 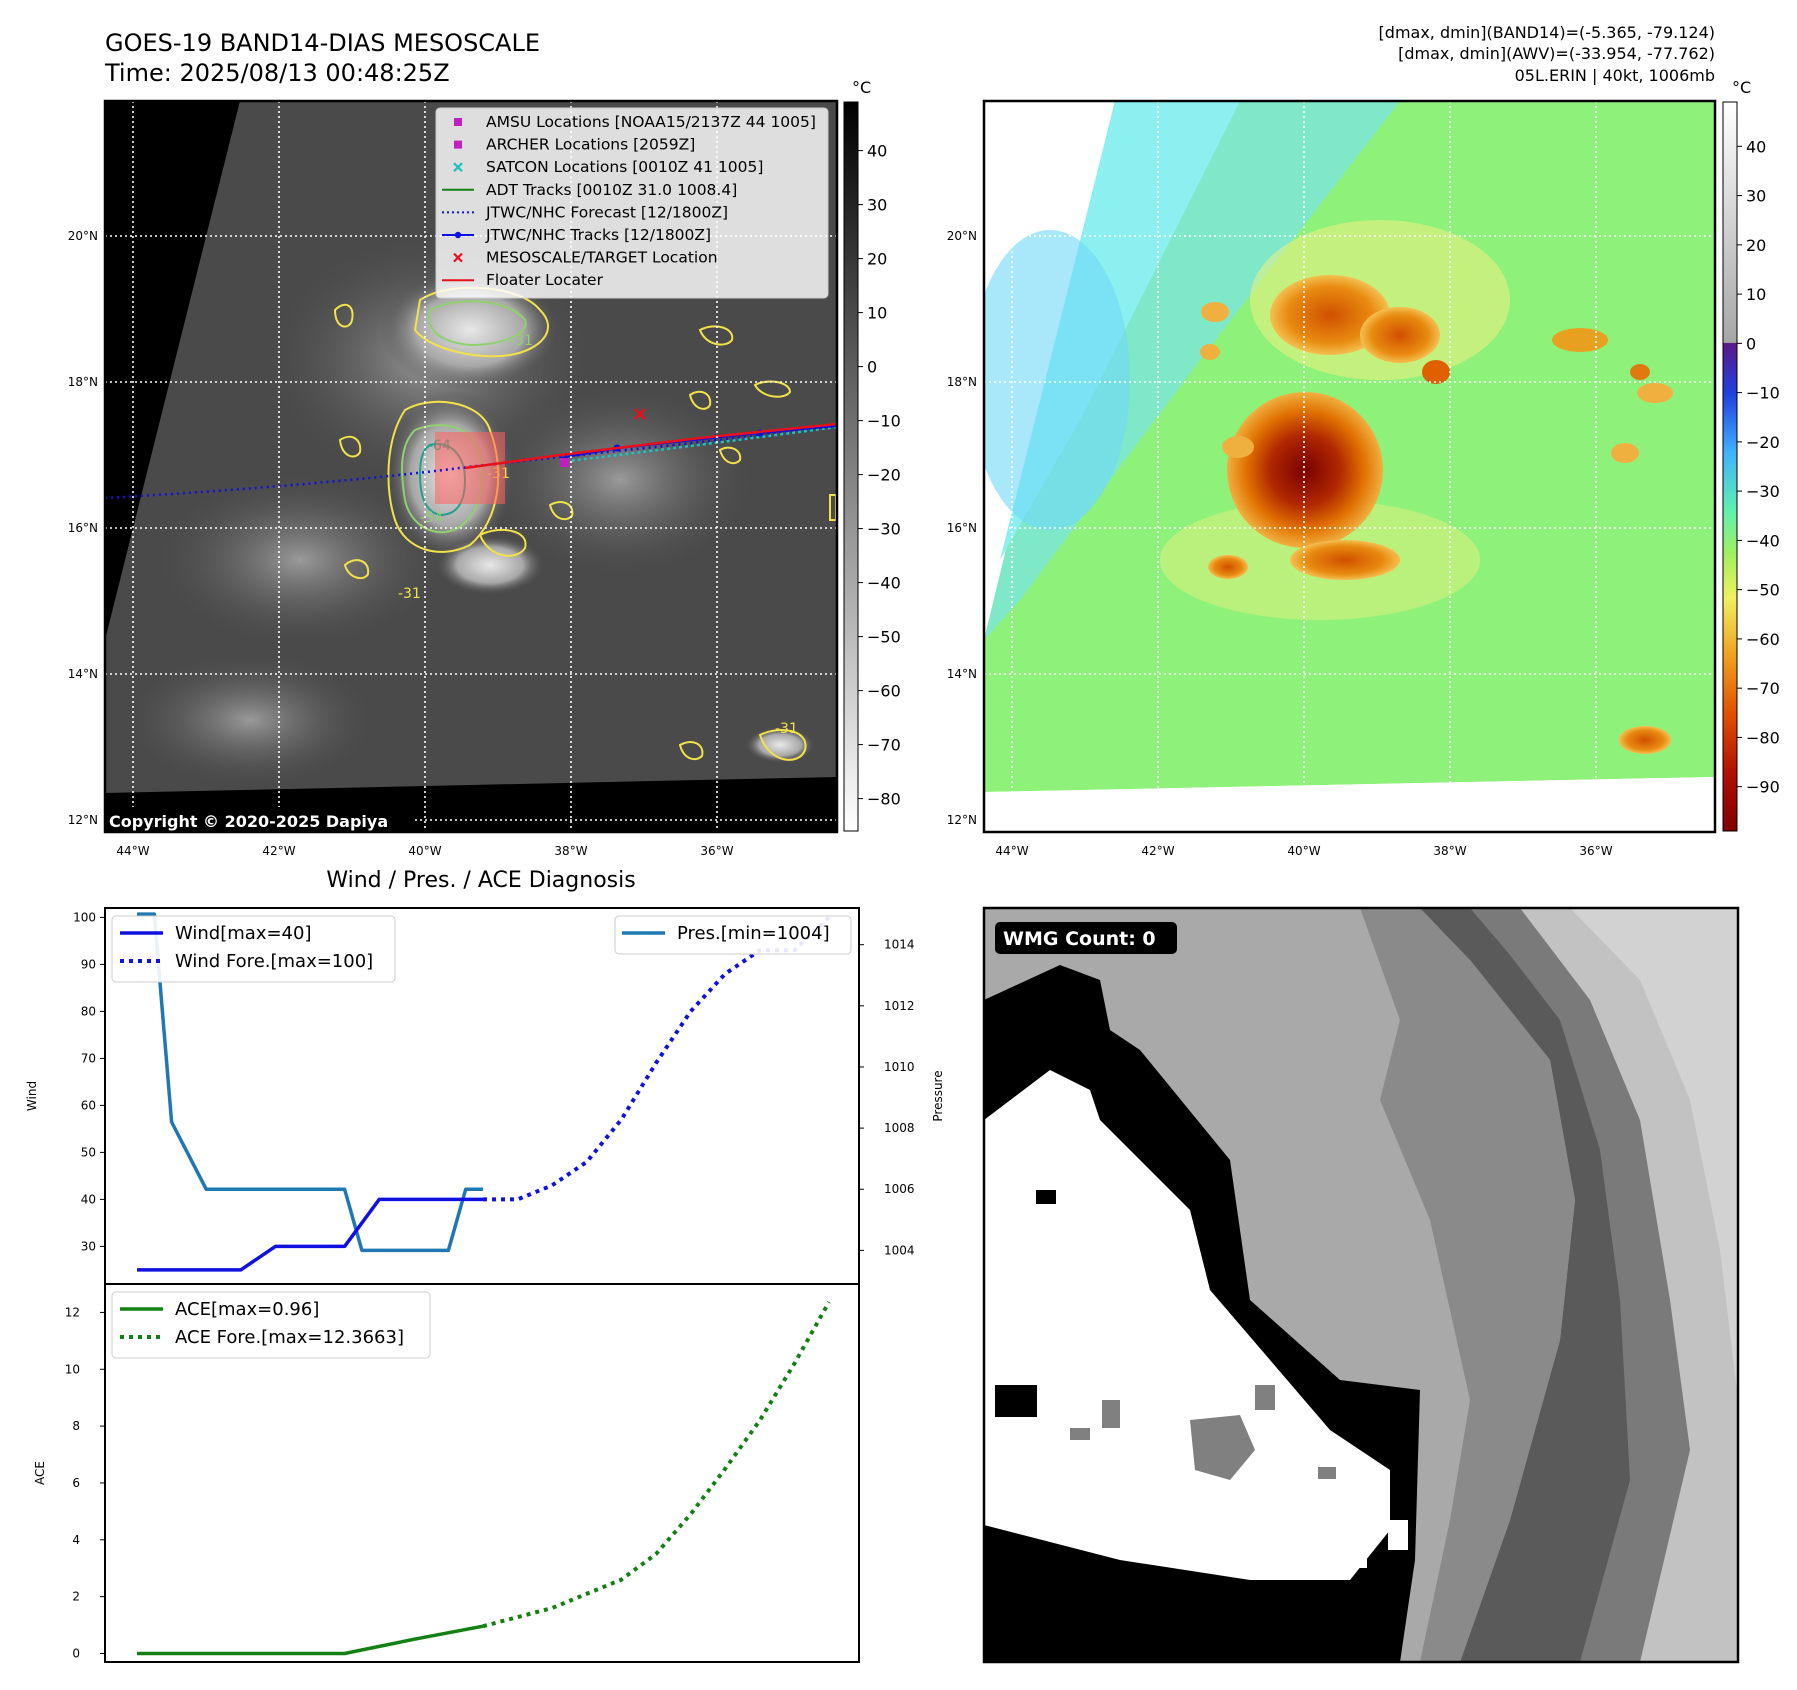 What do you see at coordinates (899, 945) in the screenshot?
I see `pressure-ytick-label: 1014` at bounding box center [899, 945].